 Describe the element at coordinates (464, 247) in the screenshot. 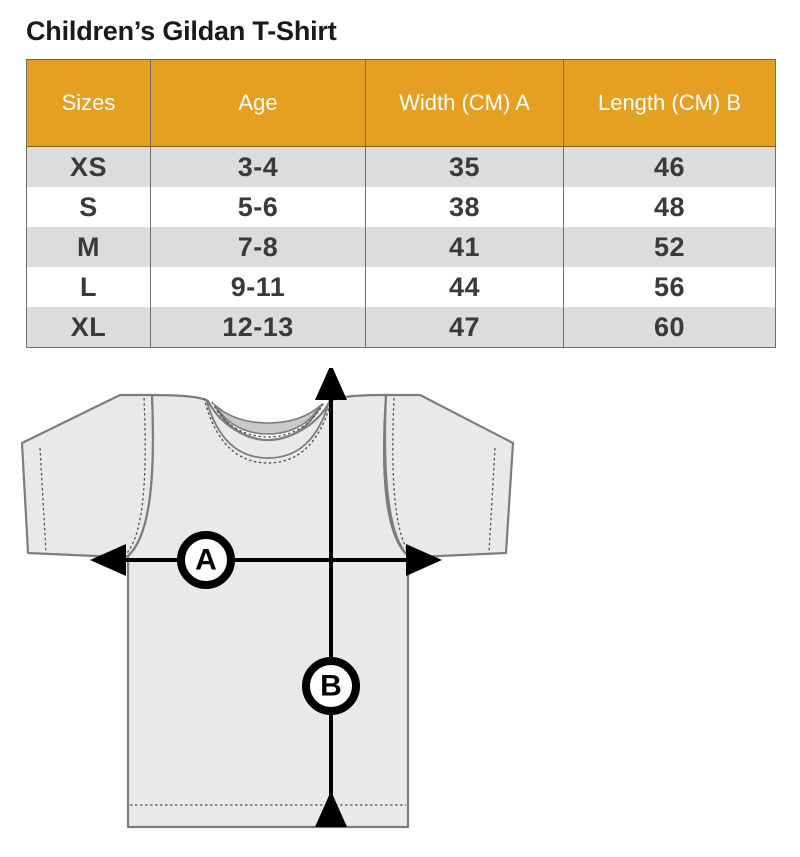

I see `cell-width: 41` at that location.